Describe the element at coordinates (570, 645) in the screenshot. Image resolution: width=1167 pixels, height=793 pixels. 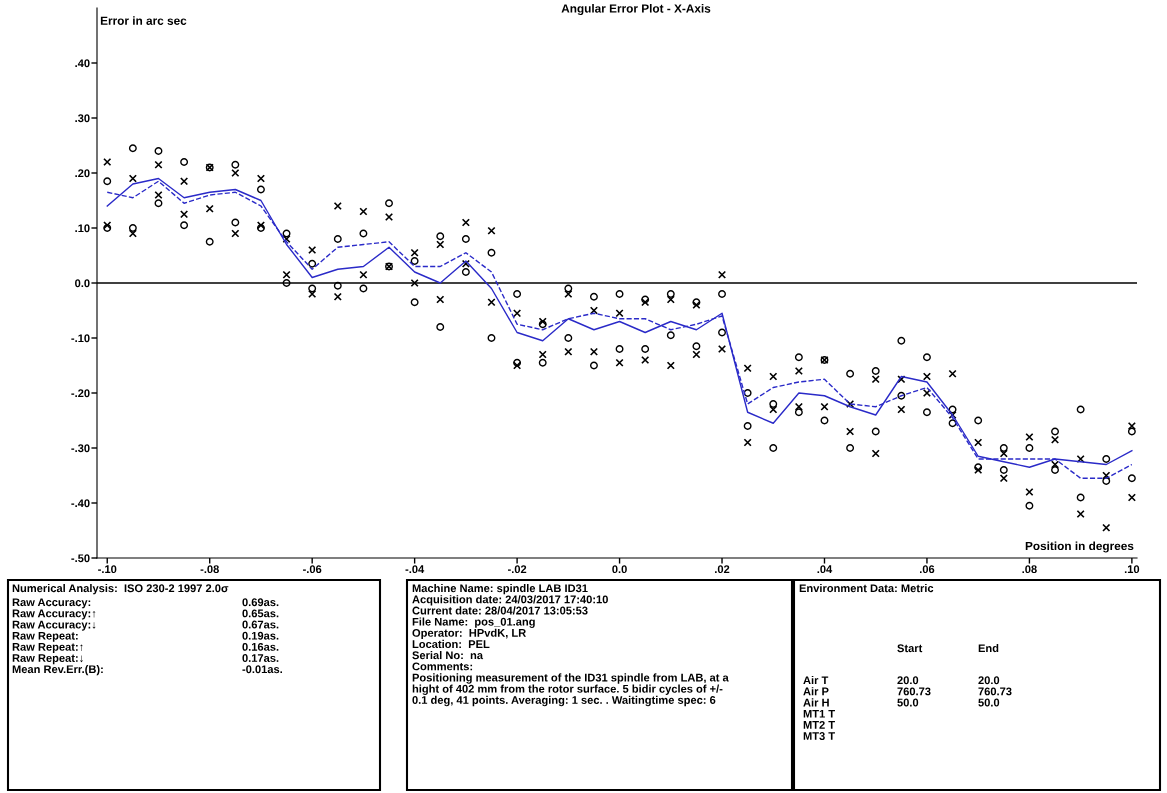
I see `text: Machine Name: spindle LAB ID31 Acquisition date: 24/03/2017 17:40:10 Current date: 28/04/2017 13:05:53 File Name: pos_01.ang Operator: HPvdK, LR Location: PEL Serial No: na Comments: Positioning measurement of the ID31 spindle from LAB, at a hight of 402 mm from the rotor surface. 5 bidir cycles of +/- 0.1 deg, 41 points. Averaging: 1 sec. . Waitingtime spec: 6` at that location.